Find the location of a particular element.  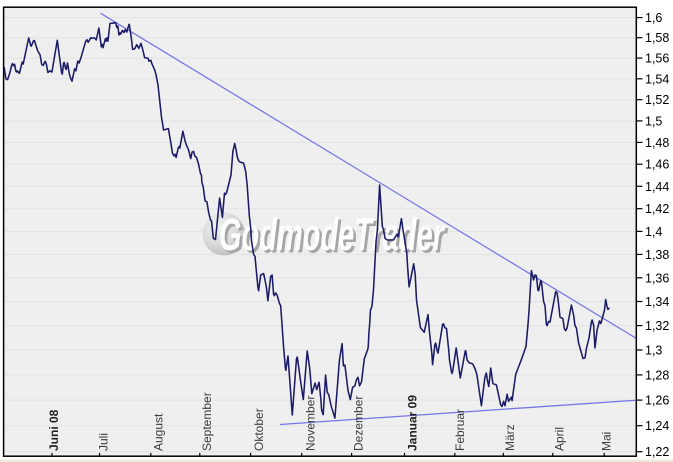

svg-text: 1,48 is located at coordinates (657, 143).